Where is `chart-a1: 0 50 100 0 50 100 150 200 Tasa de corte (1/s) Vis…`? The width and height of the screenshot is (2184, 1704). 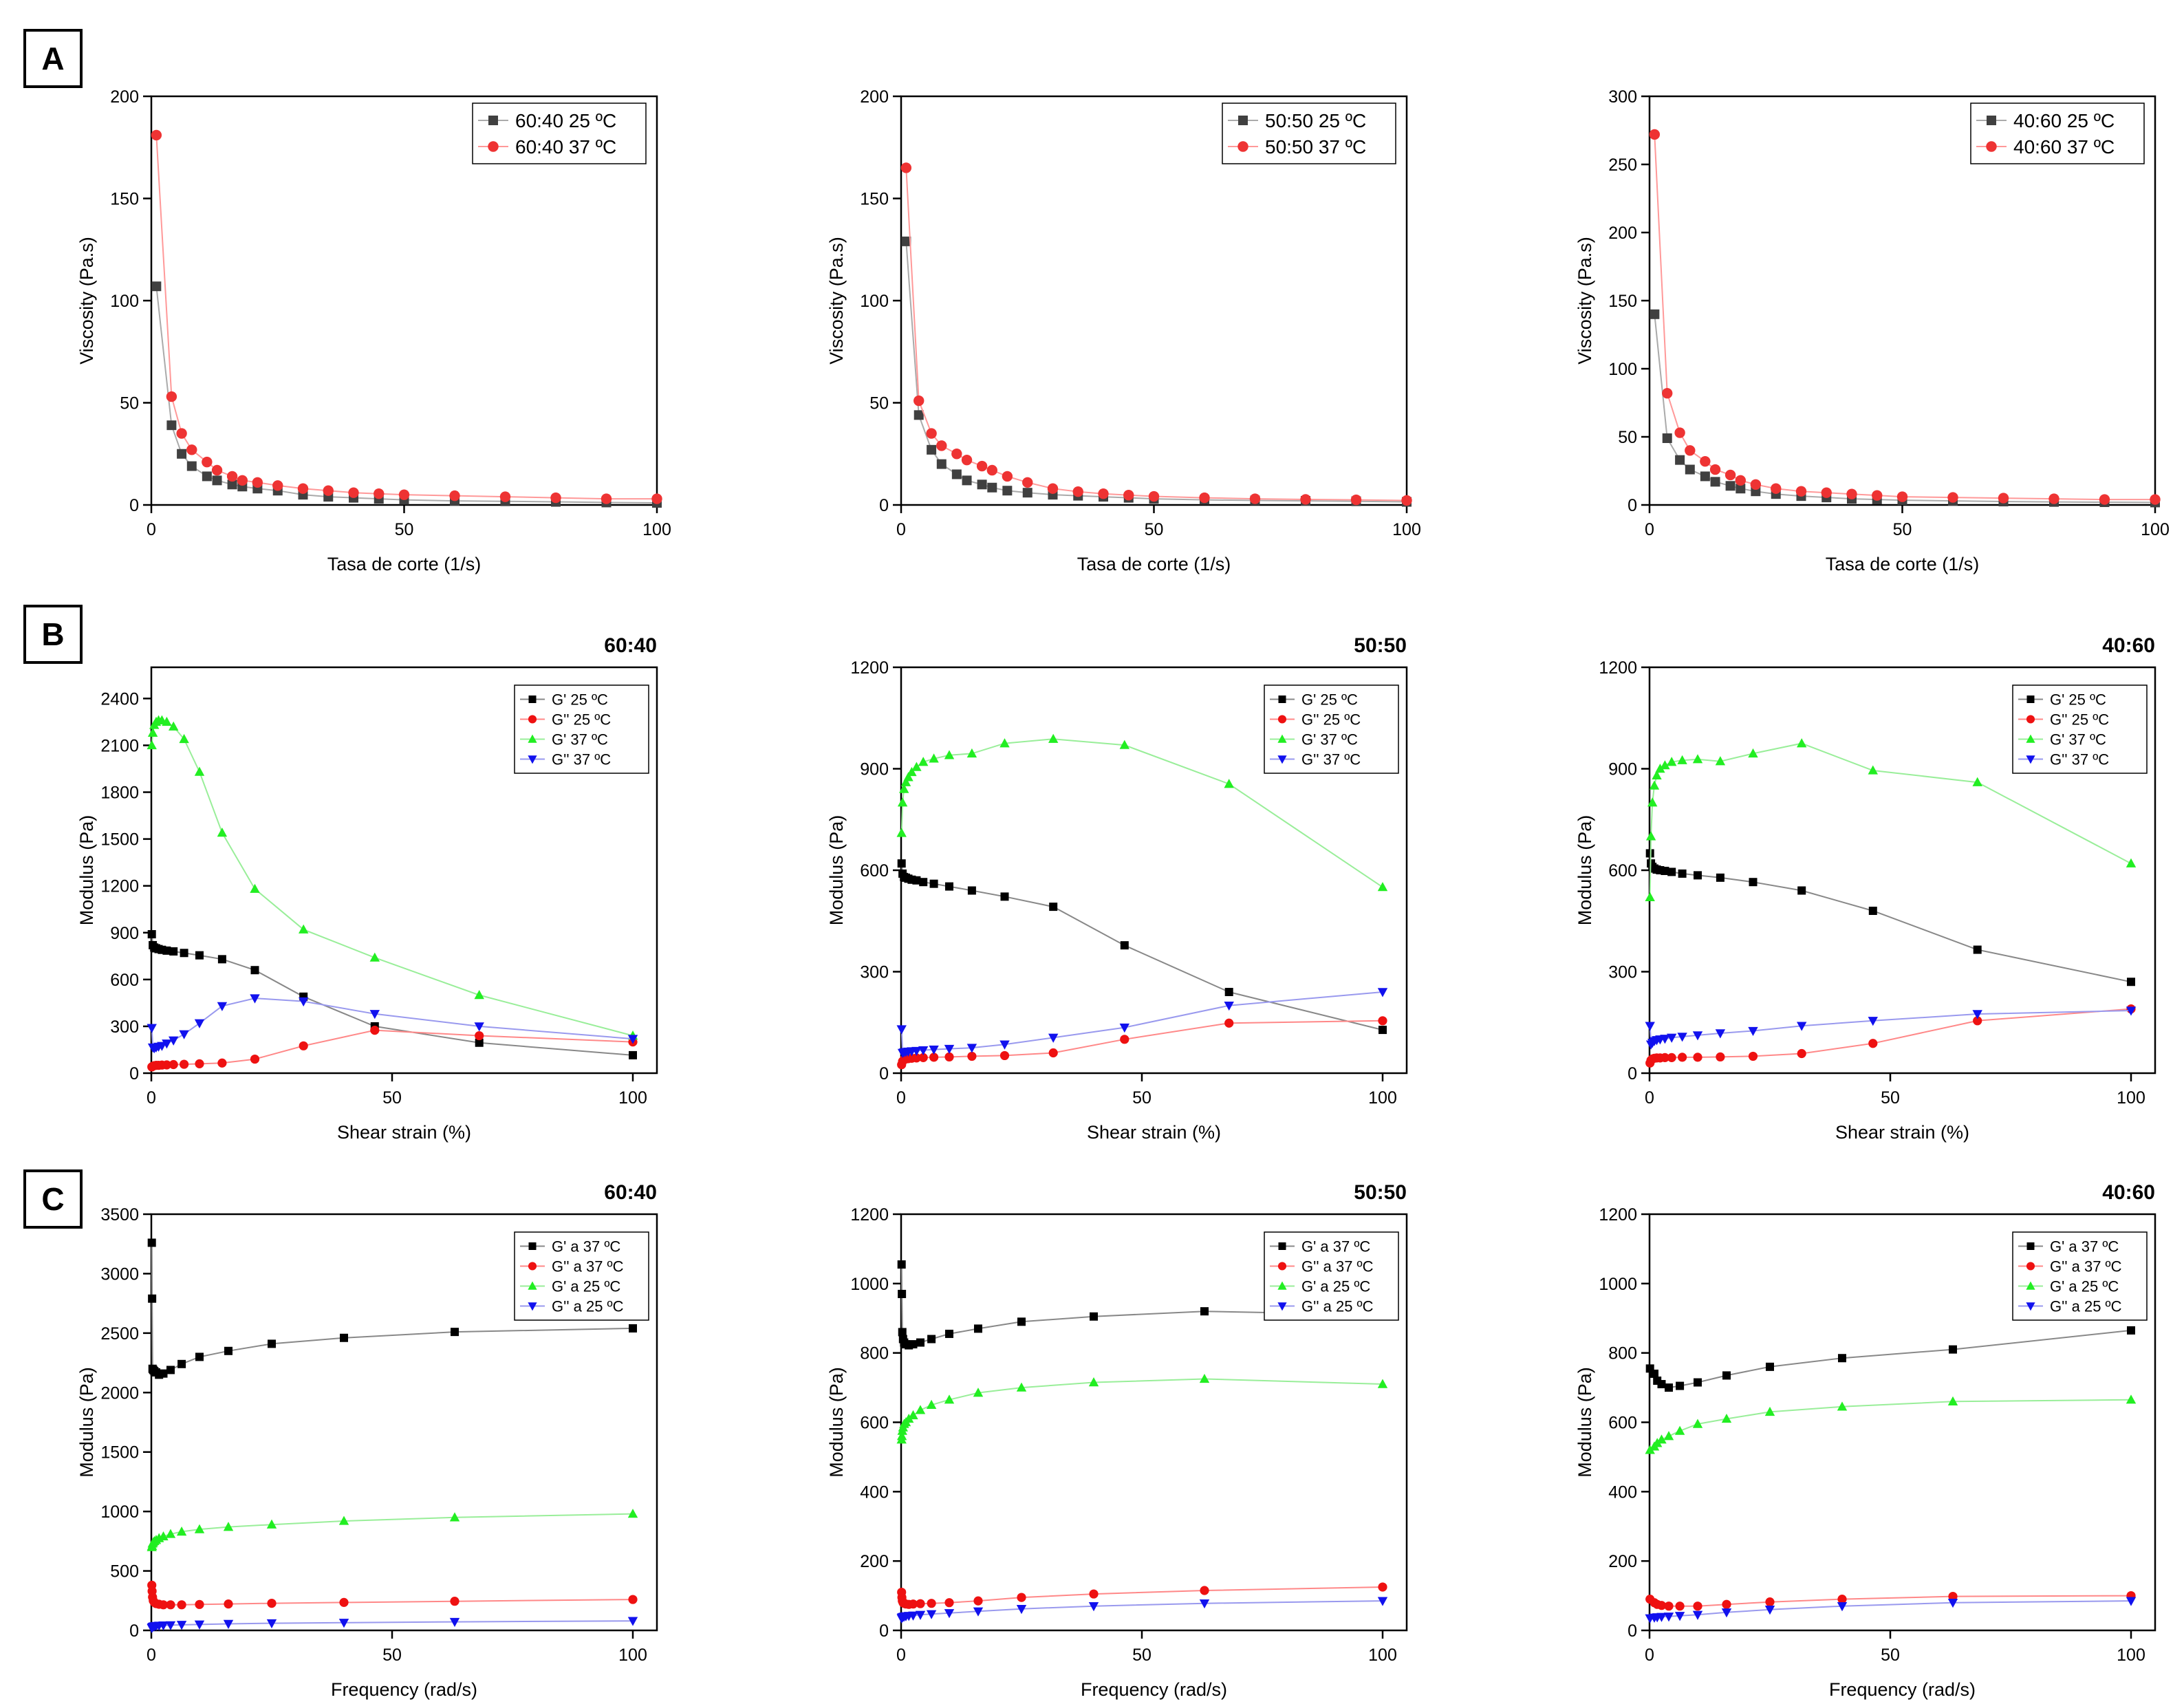 chart-a1: 0 50 100 0 50 100 150 200 Tasa de corte (1/s) Vis… is located at coordinates (373, 330).